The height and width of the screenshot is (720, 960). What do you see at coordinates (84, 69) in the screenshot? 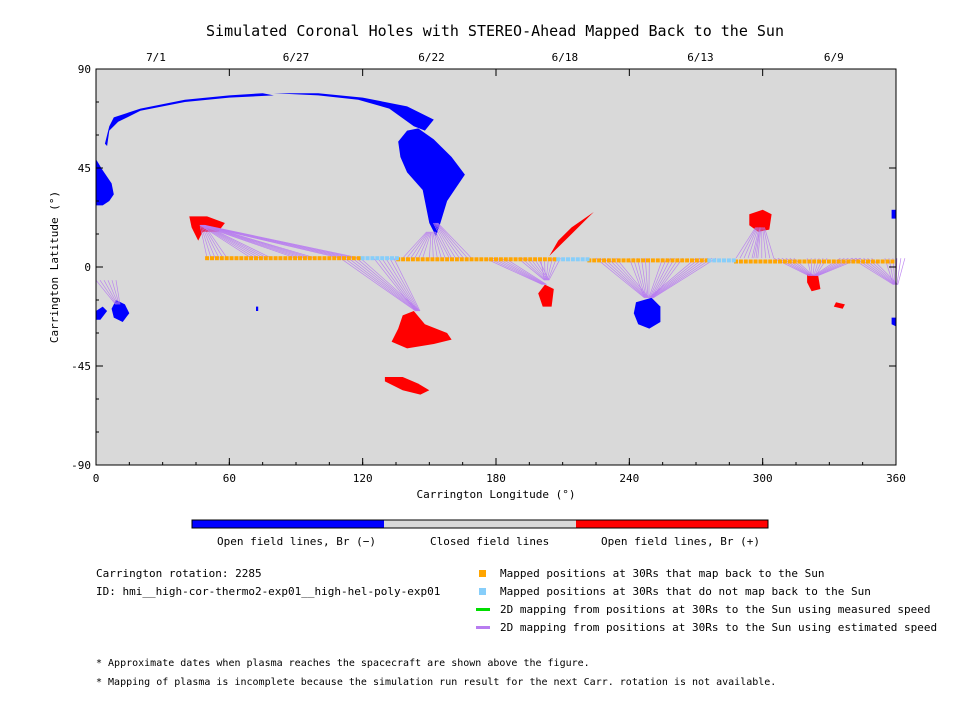
I see `y-tick-label-0: 90` at bounding box center [84, 69].